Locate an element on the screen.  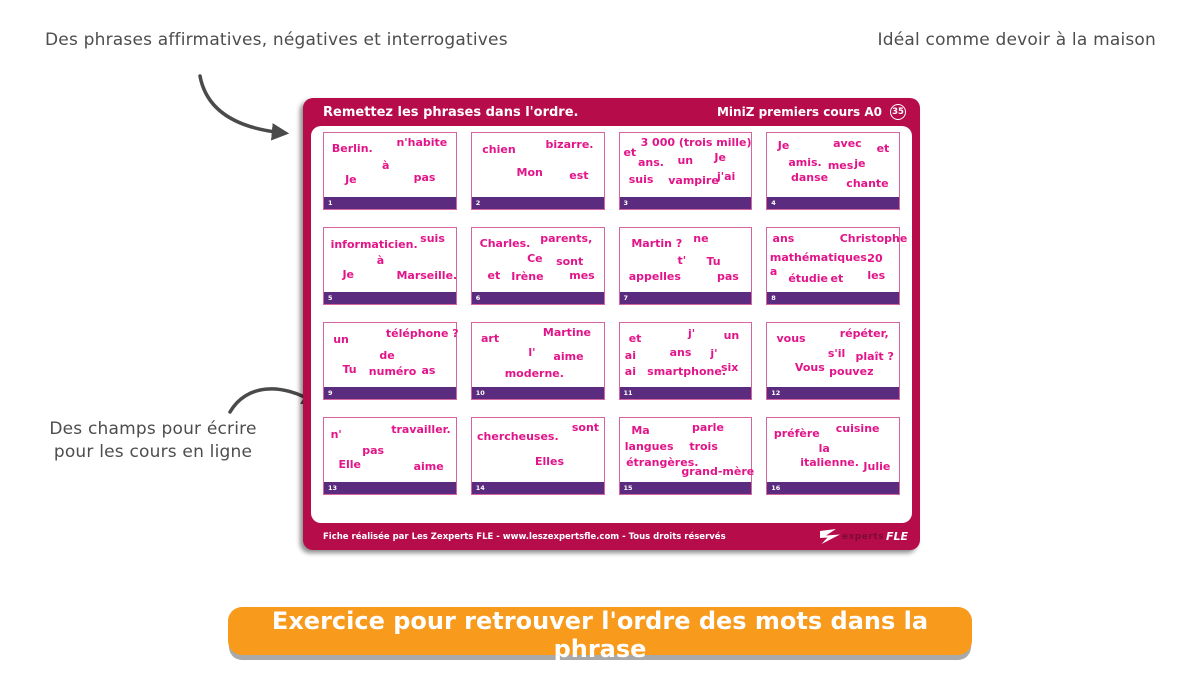
word-tile: Martine is located at coordinates (567, 333).